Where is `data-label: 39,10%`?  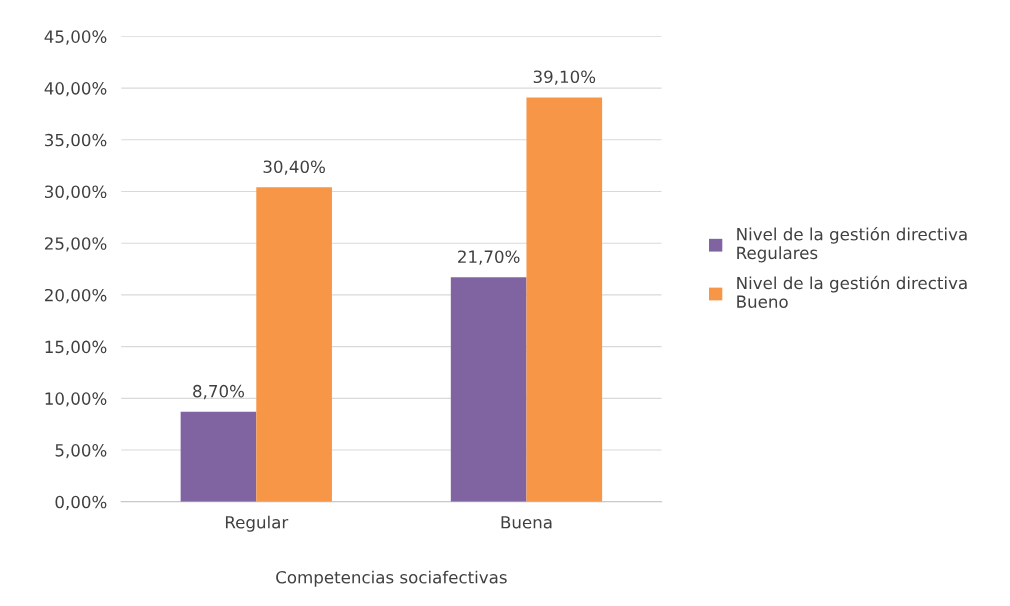
data-label: 39,10% is located at coordinates (564, 77).